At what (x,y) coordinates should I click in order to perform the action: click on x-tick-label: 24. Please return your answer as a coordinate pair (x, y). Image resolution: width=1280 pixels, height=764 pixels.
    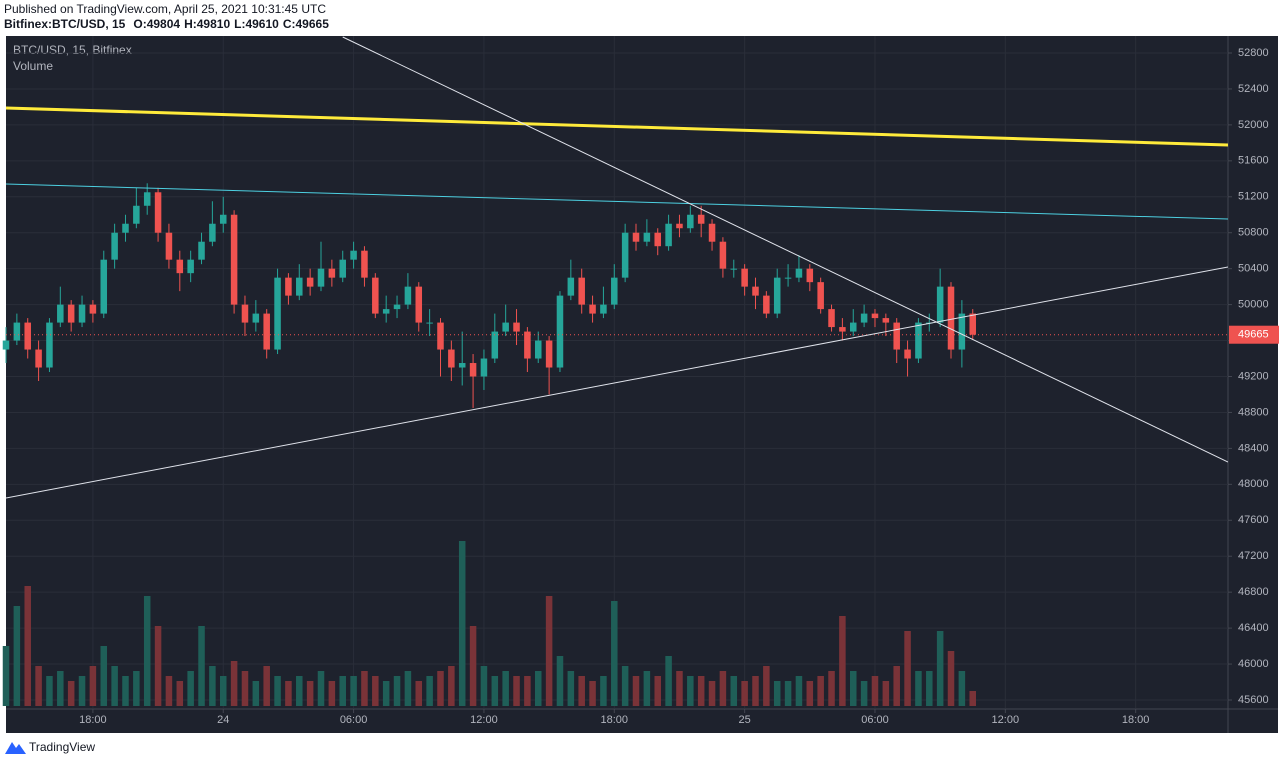
    Looking at the image, I should click on (223, 720).